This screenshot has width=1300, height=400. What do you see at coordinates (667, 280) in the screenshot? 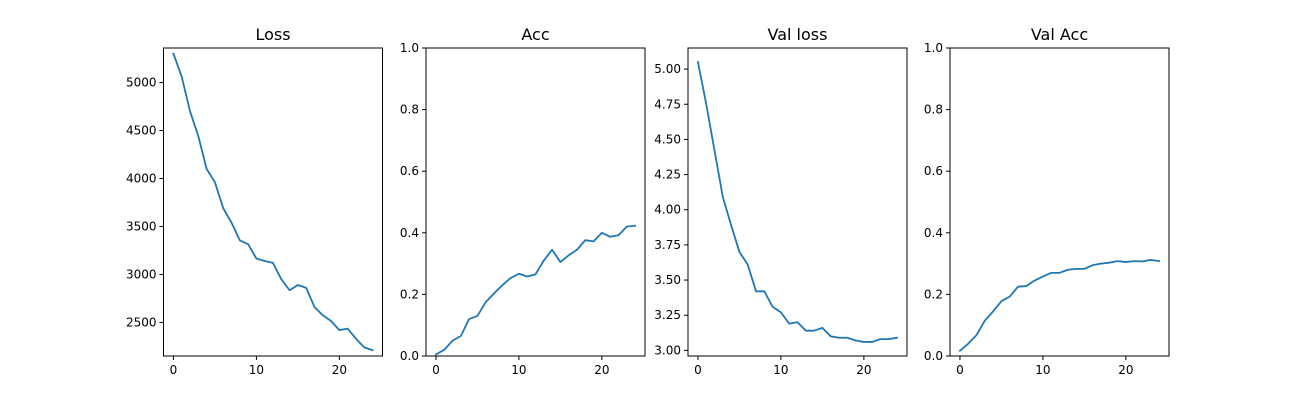
I see `y-tick-label: 3.50` at bounding box center [667, 280].